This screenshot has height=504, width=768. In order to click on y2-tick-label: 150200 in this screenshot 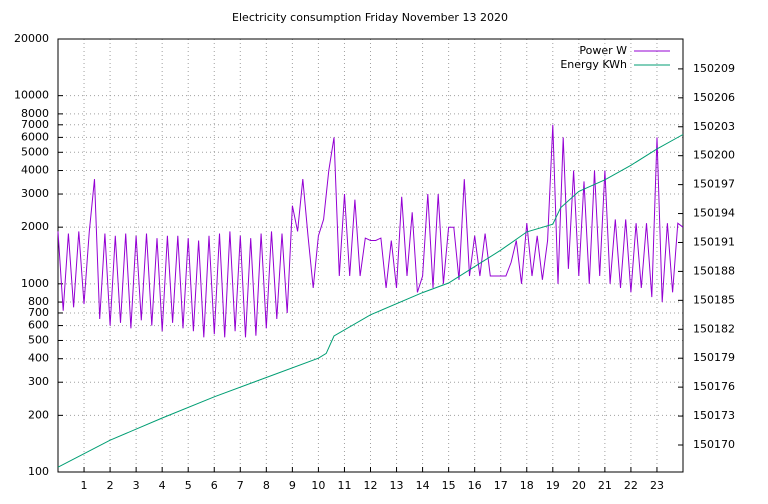, I will do `click(714, 155)`.